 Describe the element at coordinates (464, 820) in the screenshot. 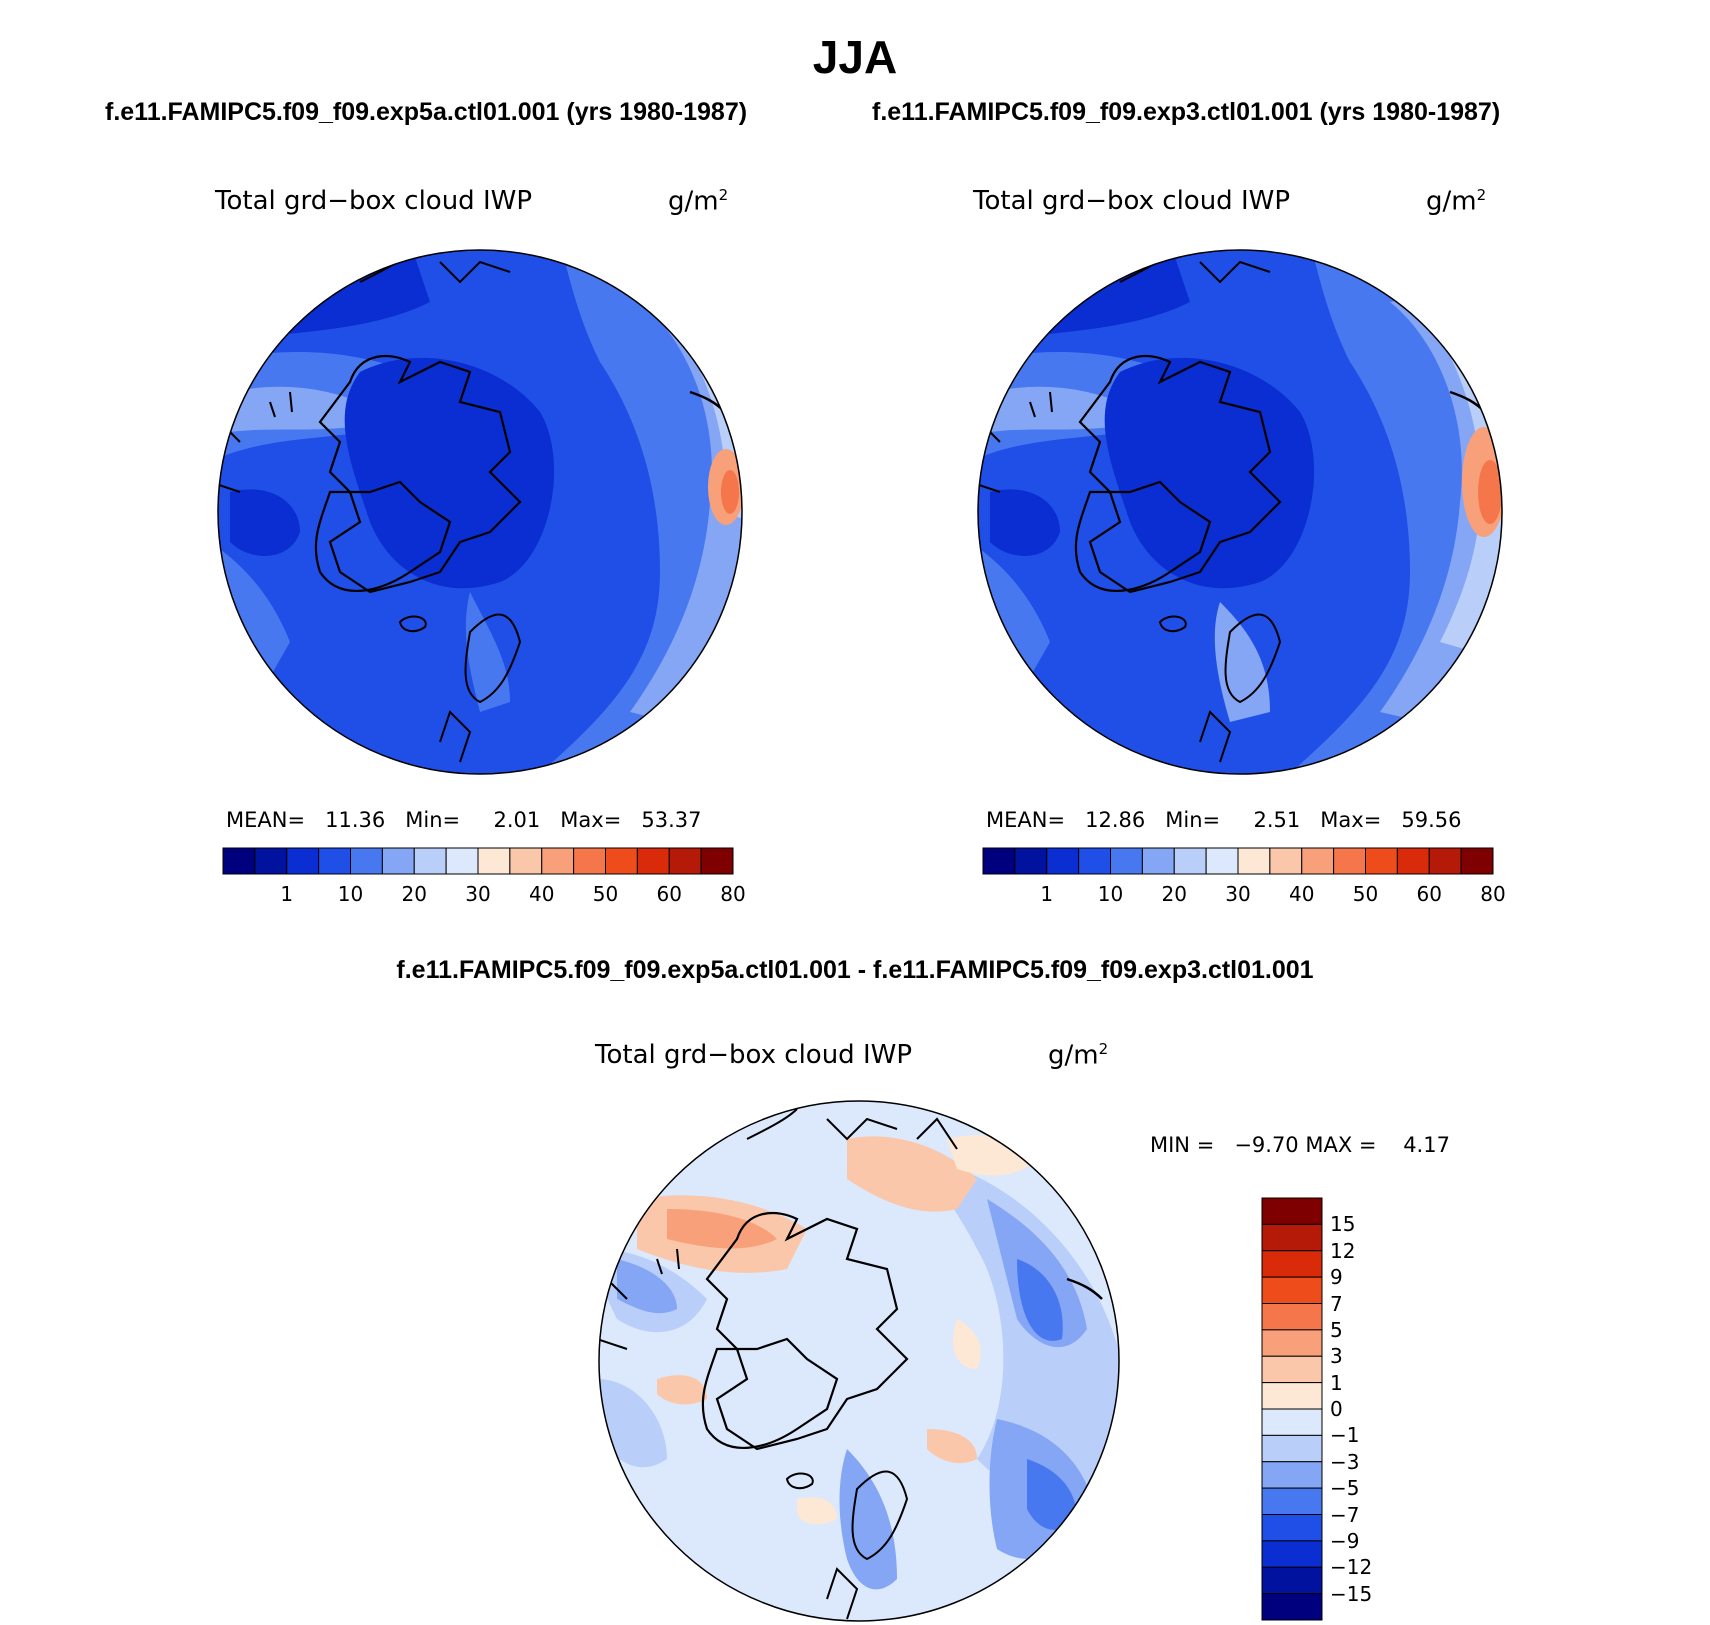

I see `panel1-stats: MEAN= 11.36 Min= 2.01 Max= 53.37` at that location.